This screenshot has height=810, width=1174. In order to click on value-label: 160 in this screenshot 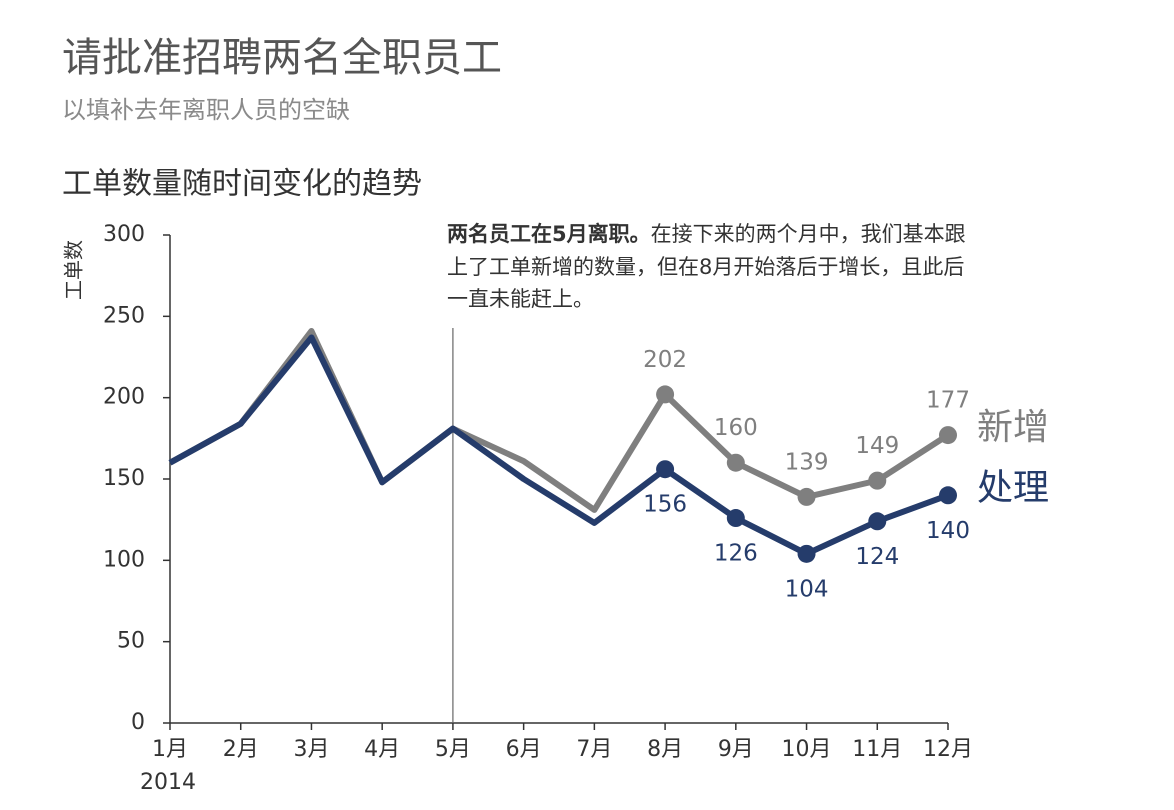, I will do `click(736, 428)`.